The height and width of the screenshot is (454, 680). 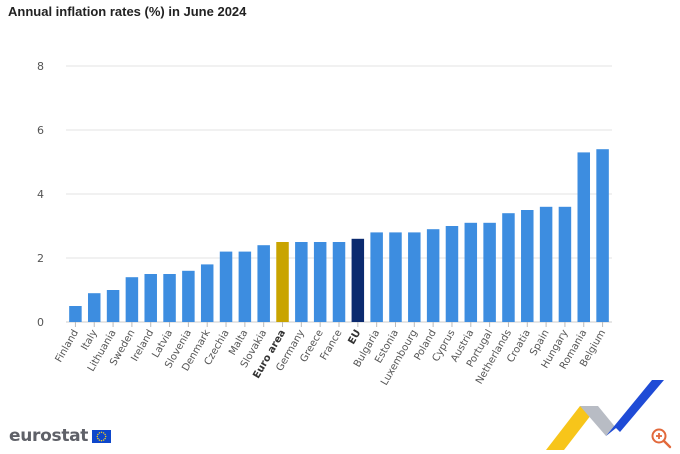 I want to click on bar-eu, so click(x=358, y=280).